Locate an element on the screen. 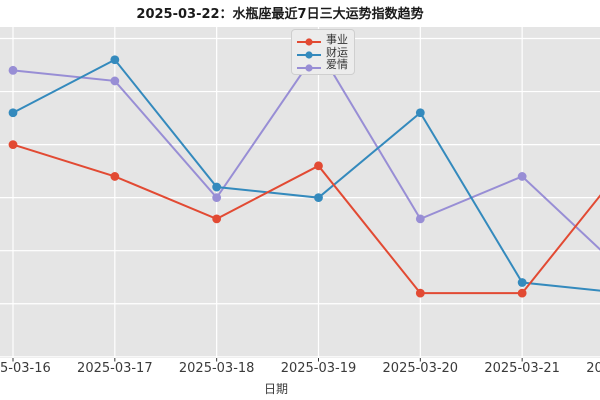 This screenshot has height=400, width=600. x-tick-label: 2025-03-18 is located at coordinates (217, 368).